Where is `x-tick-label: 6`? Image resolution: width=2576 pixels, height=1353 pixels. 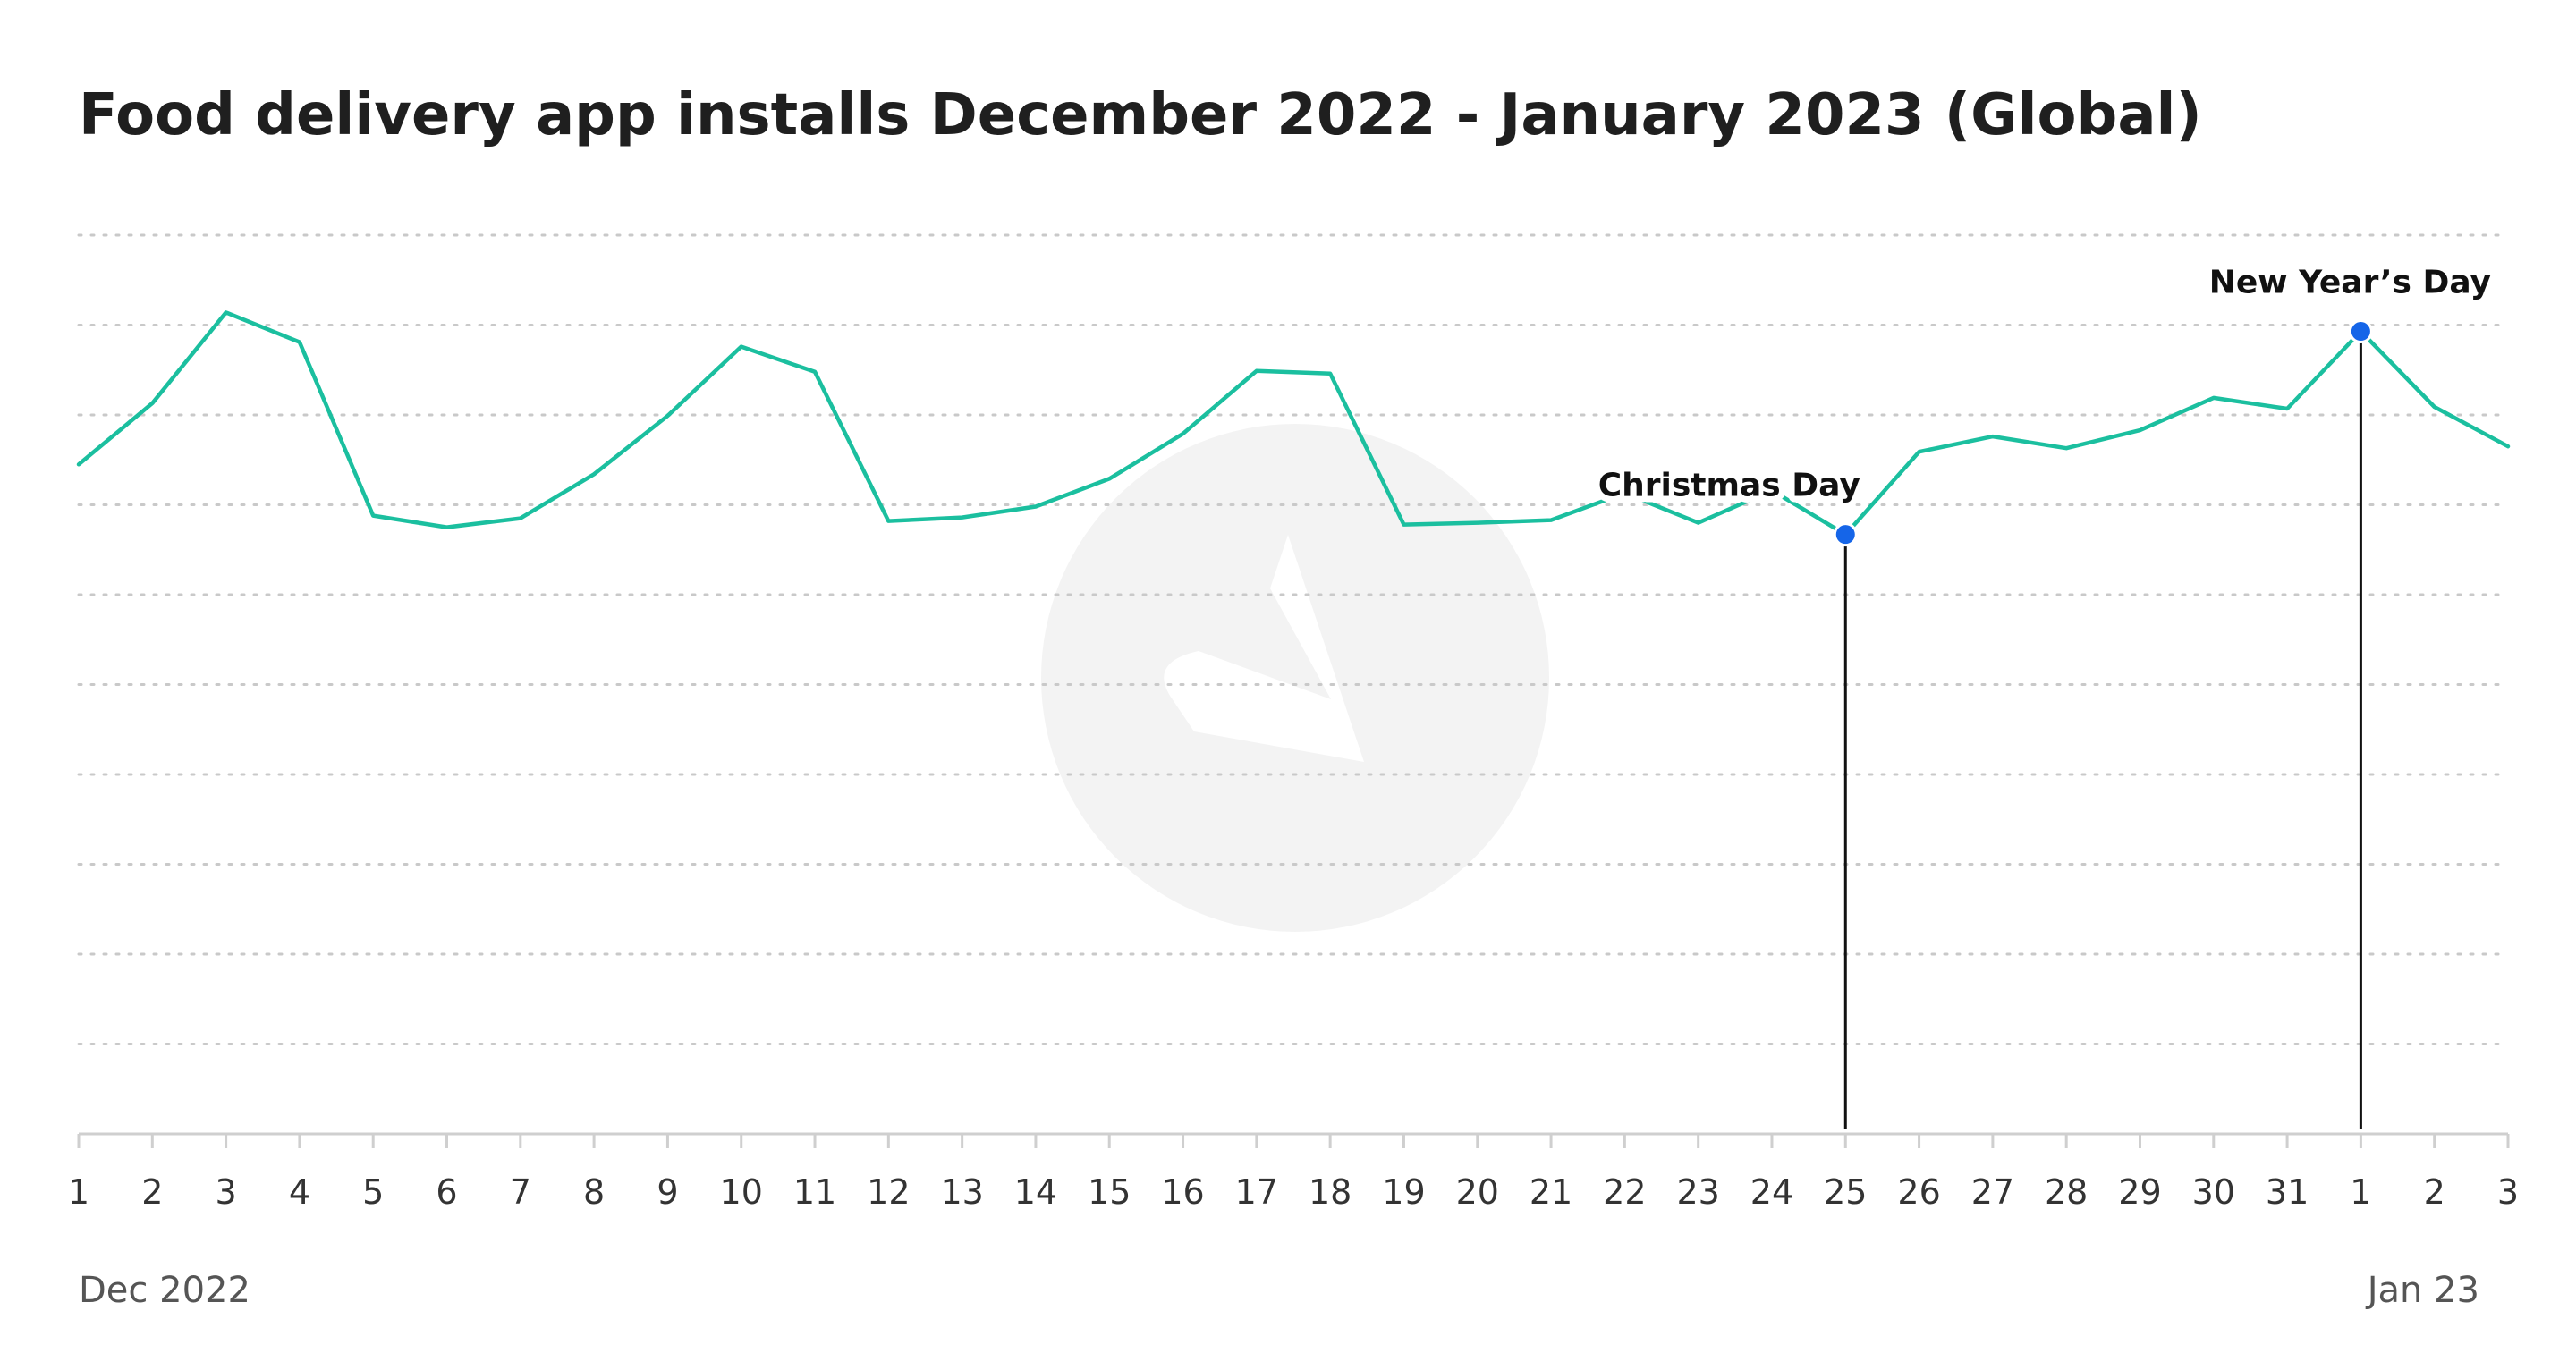 x-tick-label: 6 is located at coordinates (446, 1192).